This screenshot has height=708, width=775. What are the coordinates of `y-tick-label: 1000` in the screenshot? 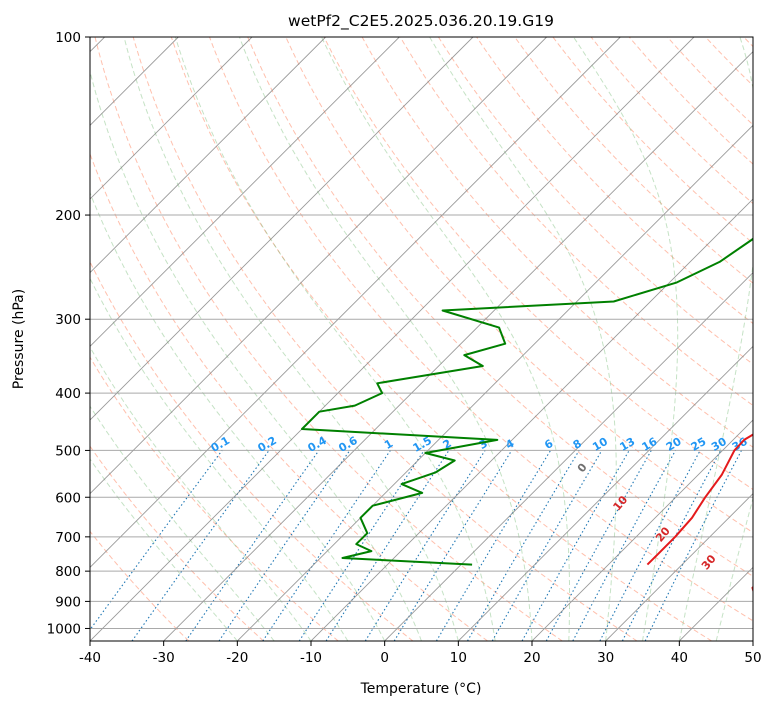 It's located at (64, 629).